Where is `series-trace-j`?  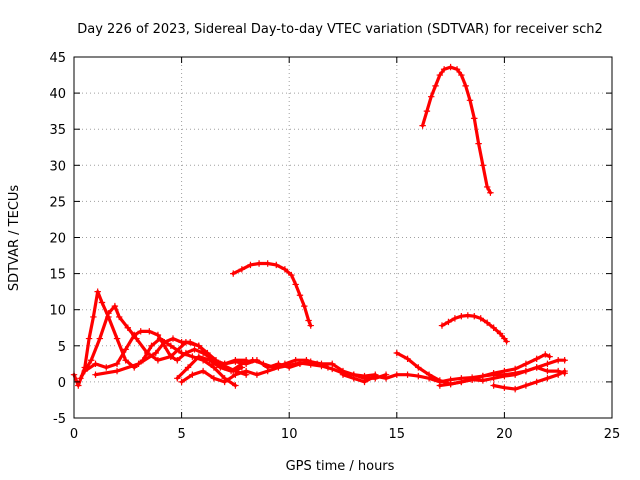 series-trace-j is located at coordinates (502, 373).